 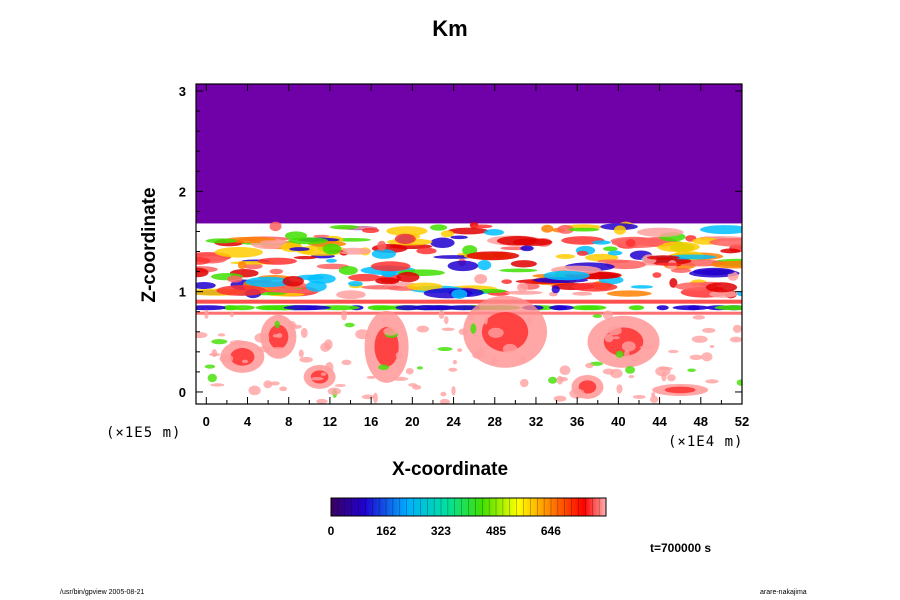 What do you see at coordinates (182, 91) in the screenshot?
I see `y-tick-label: 3` at bounding box center [182, 91].